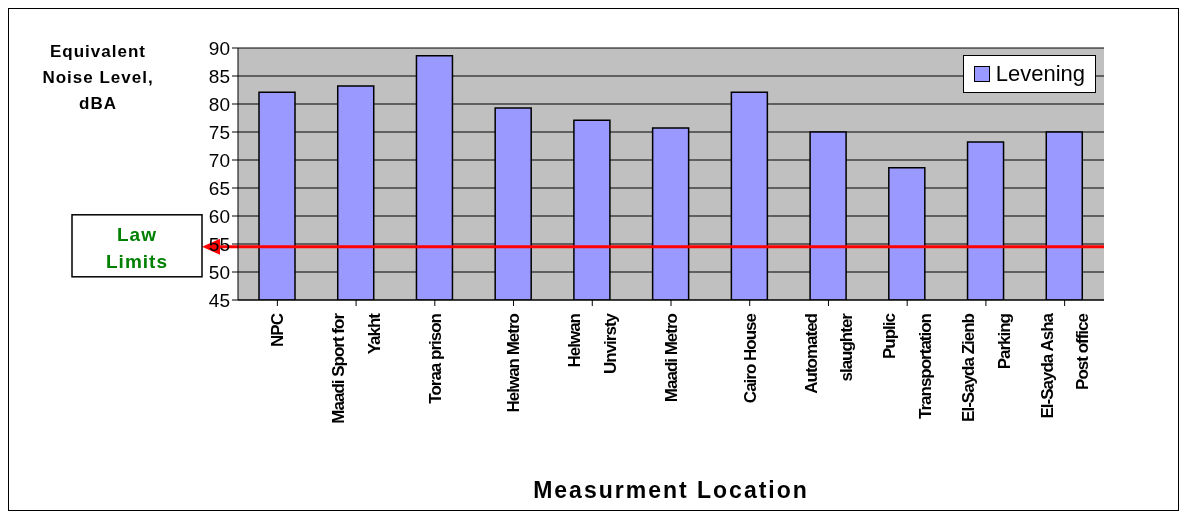 Image resolution: width=1187 pixels, height=519 pixels. I want to click on x-tick-label: Helwan Unvirsty, so click(593, 343).